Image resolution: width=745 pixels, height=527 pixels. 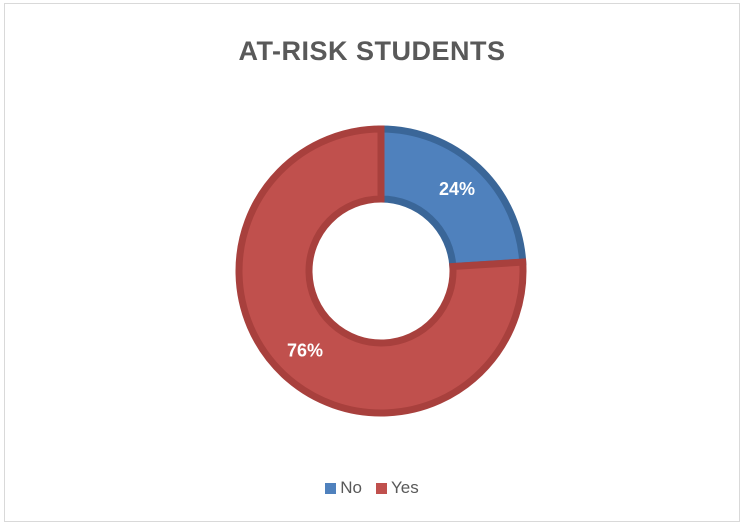 I want to click on slice-no, so click(x=452, y=198).